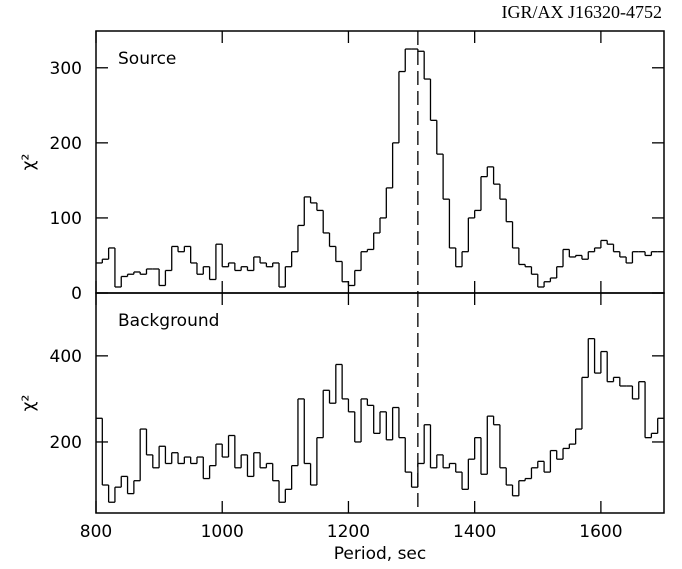 This screenshot has width=682, height=569. I want to click on chart-title: IGR/AX J16320-4752, so click(582, 12).